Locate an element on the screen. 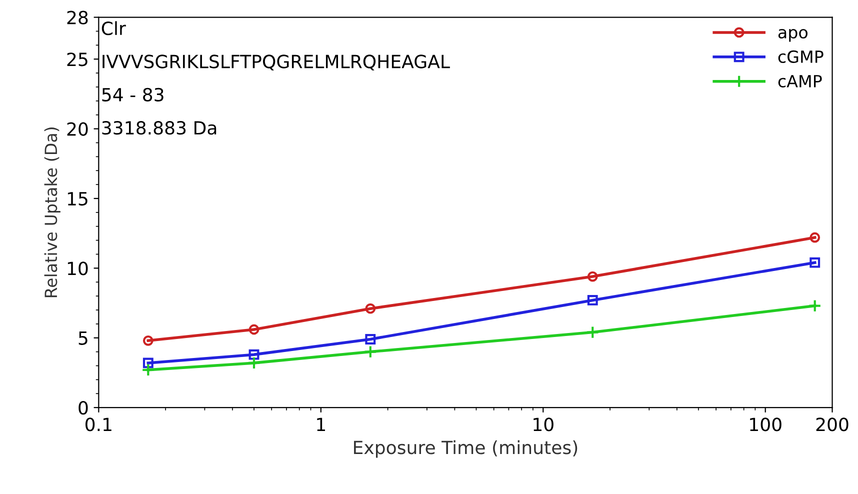  y-tick-label: 0 is located at coordinates (83, 408).